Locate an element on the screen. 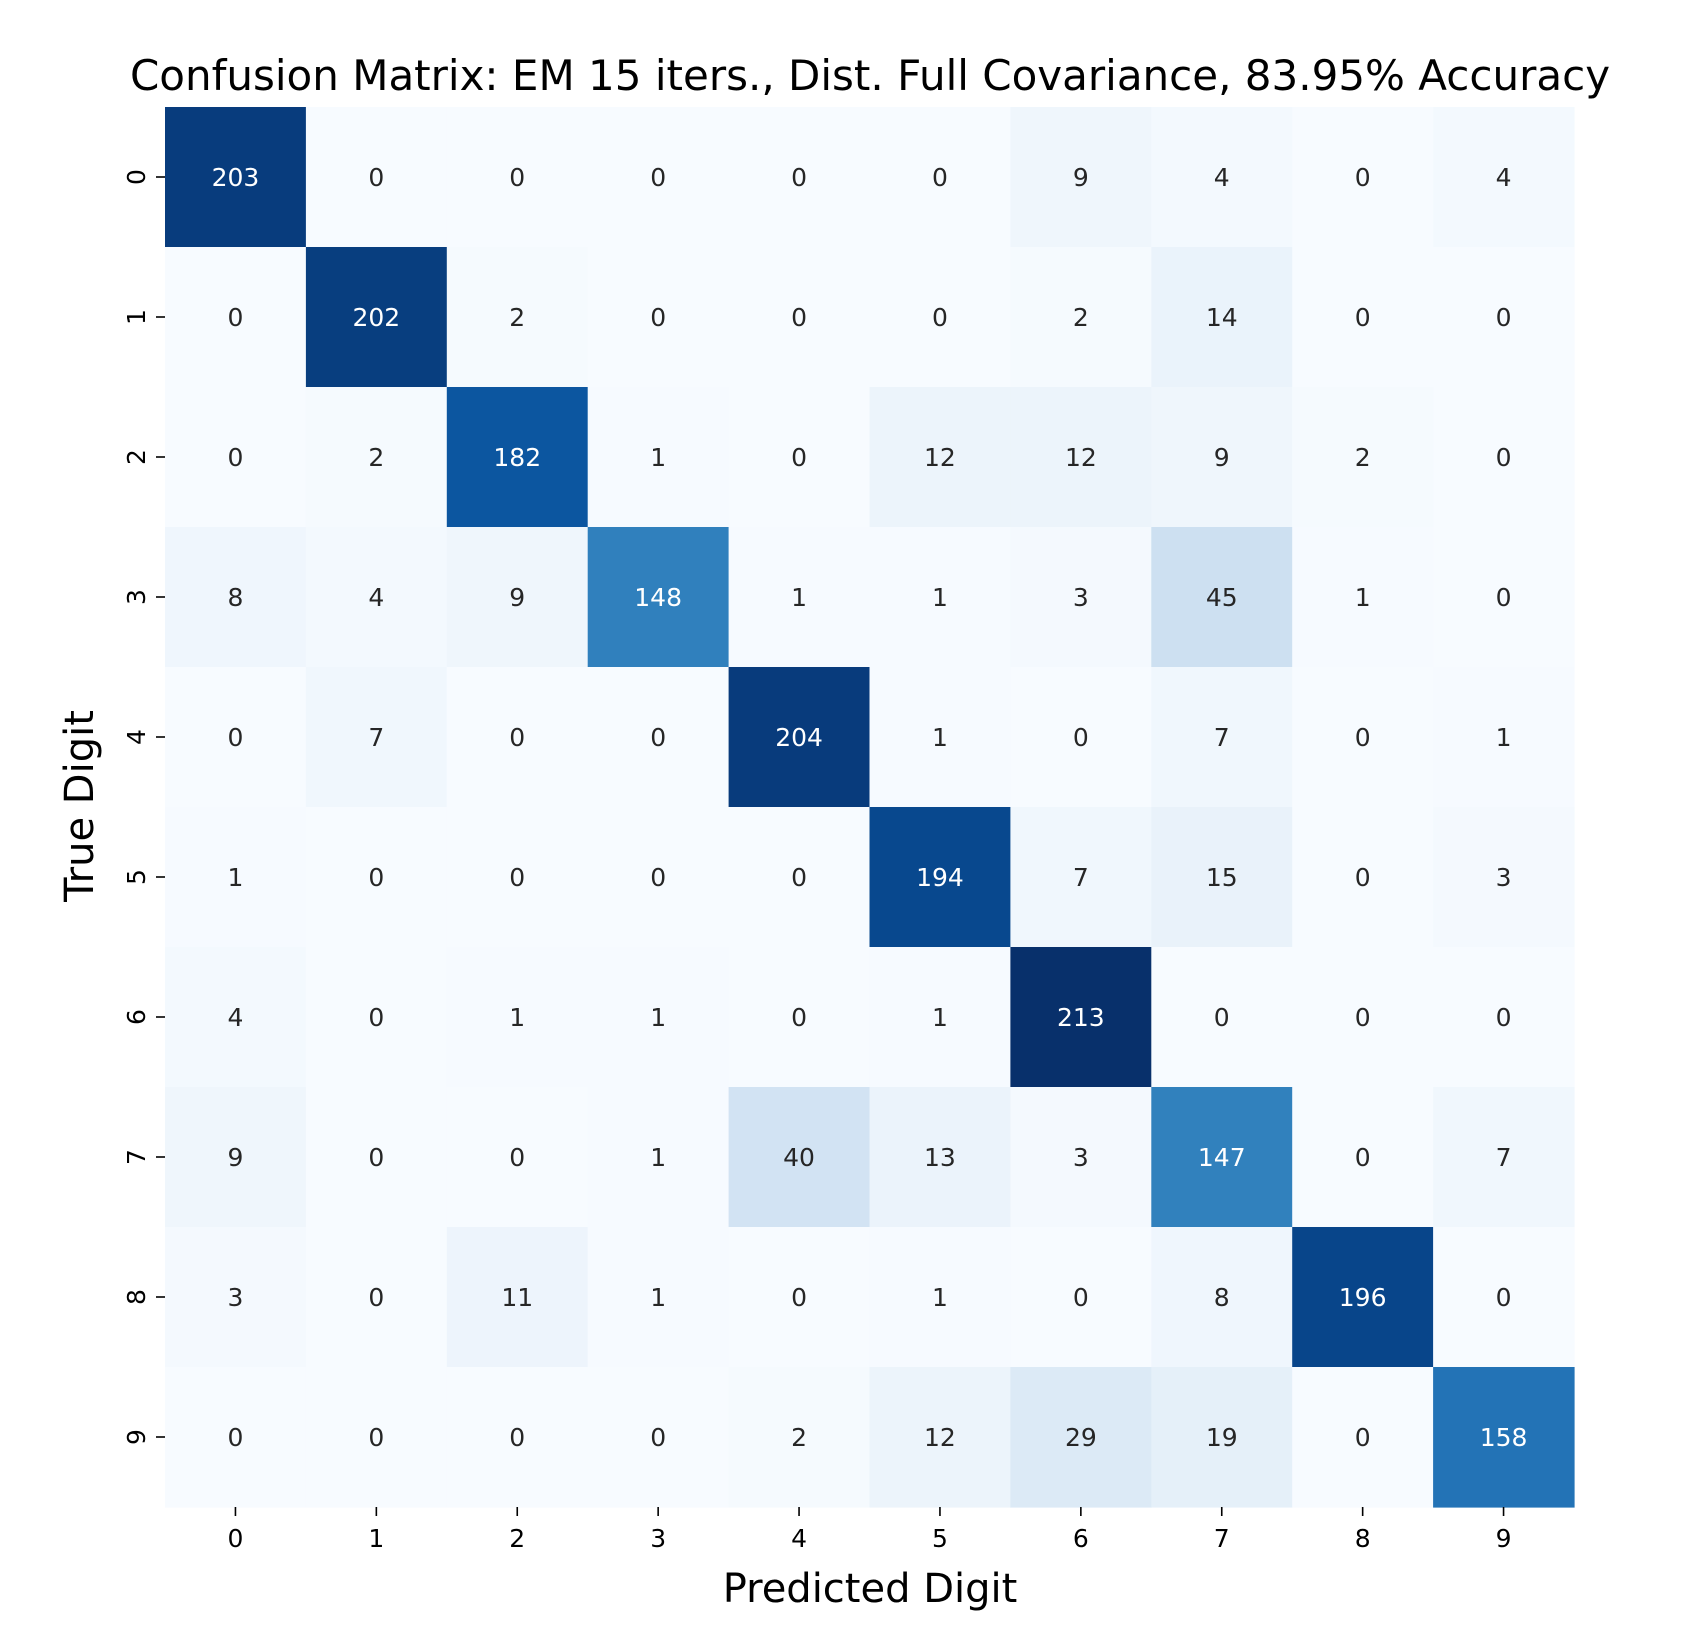 The image size is (1688, 1628). cell-value-label-1-8: 0 is located at coordinates (1363, 317).